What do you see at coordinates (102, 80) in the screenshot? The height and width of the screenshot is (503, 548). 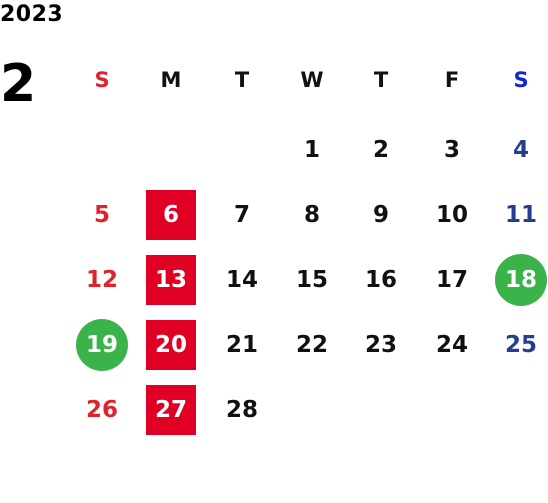 I see `weekday-header-0: S` at bounding box center [102, 80].